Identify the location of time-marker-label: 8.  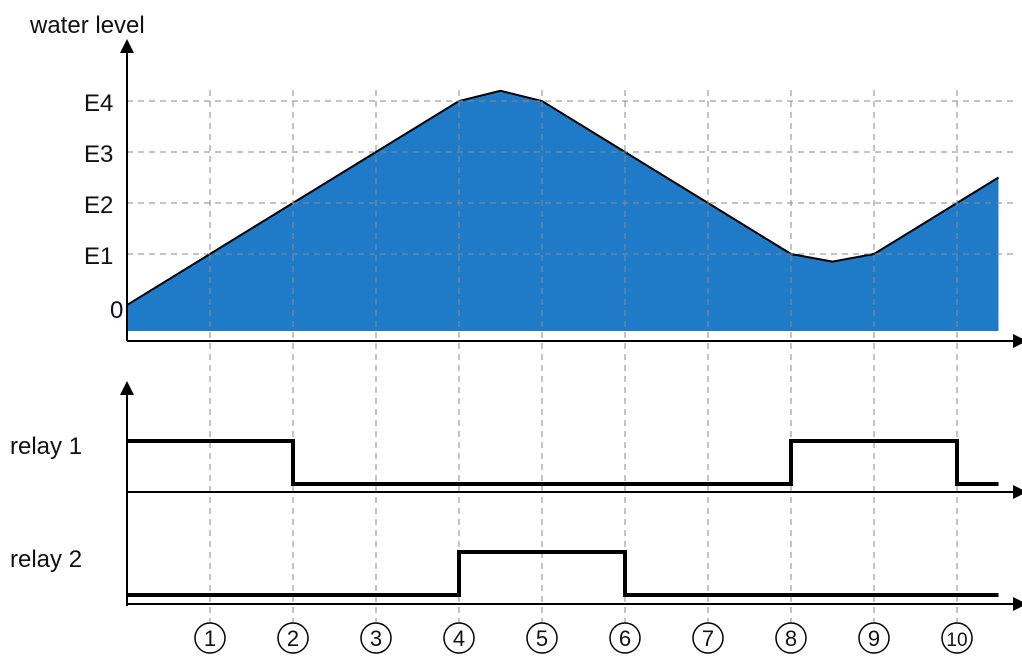
(791, 638).